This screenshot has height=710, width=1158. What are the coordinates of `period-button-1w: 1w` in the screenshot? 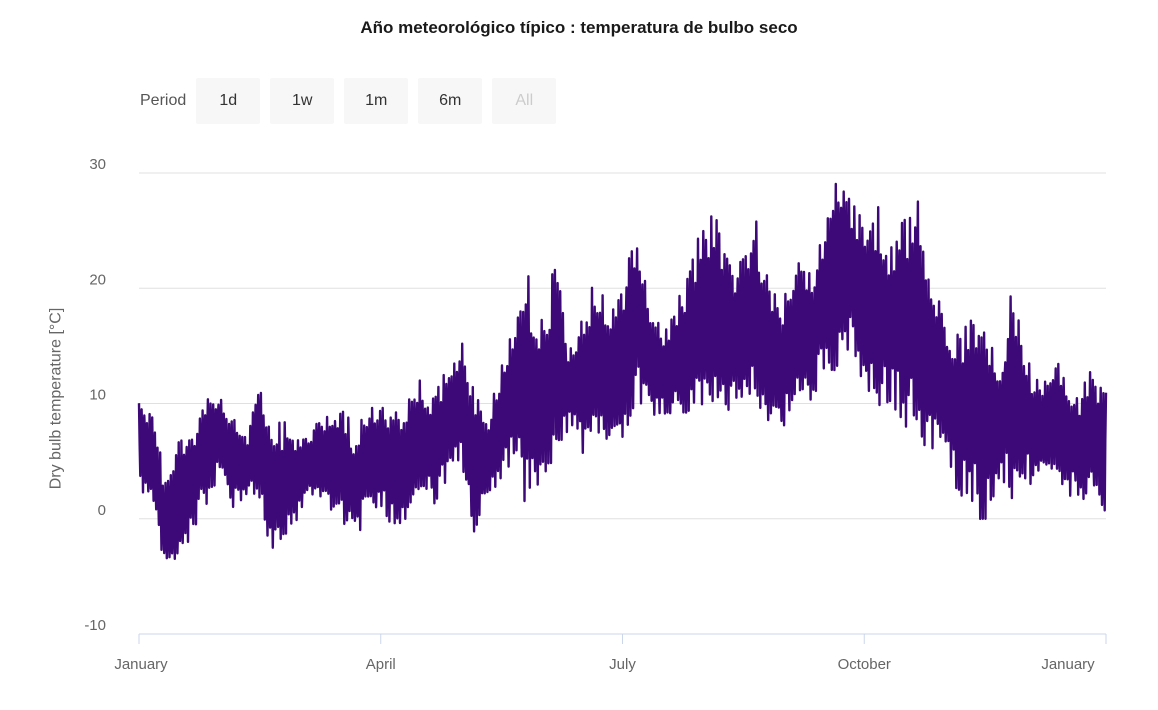 It's located at (302, 101).